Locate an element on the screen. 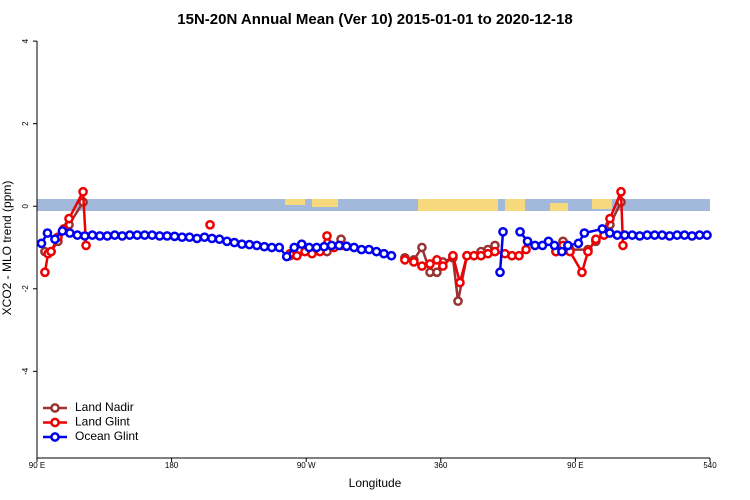 The image size is (750, 500). x-tick-label: 90 W is located at coordinates (306, 465).